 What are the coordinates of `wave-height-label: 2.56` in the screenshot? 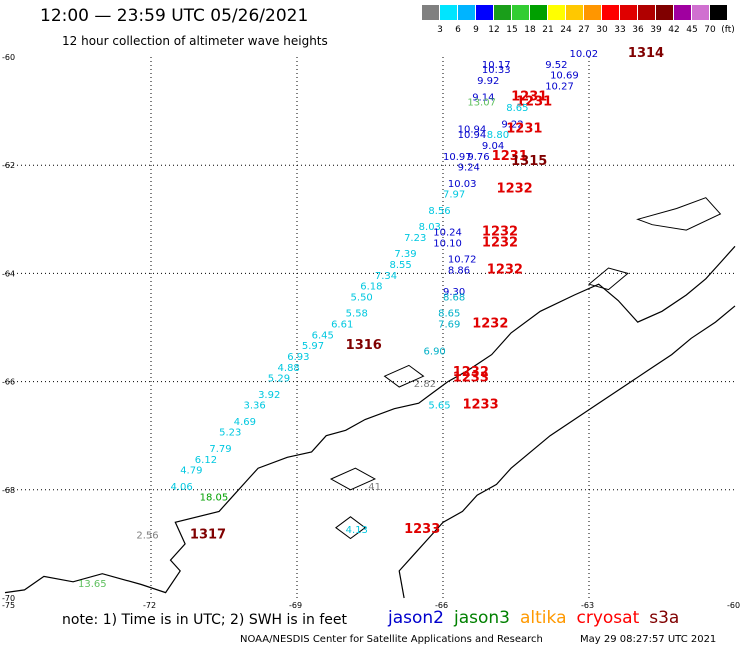 It's located at (147, 535).